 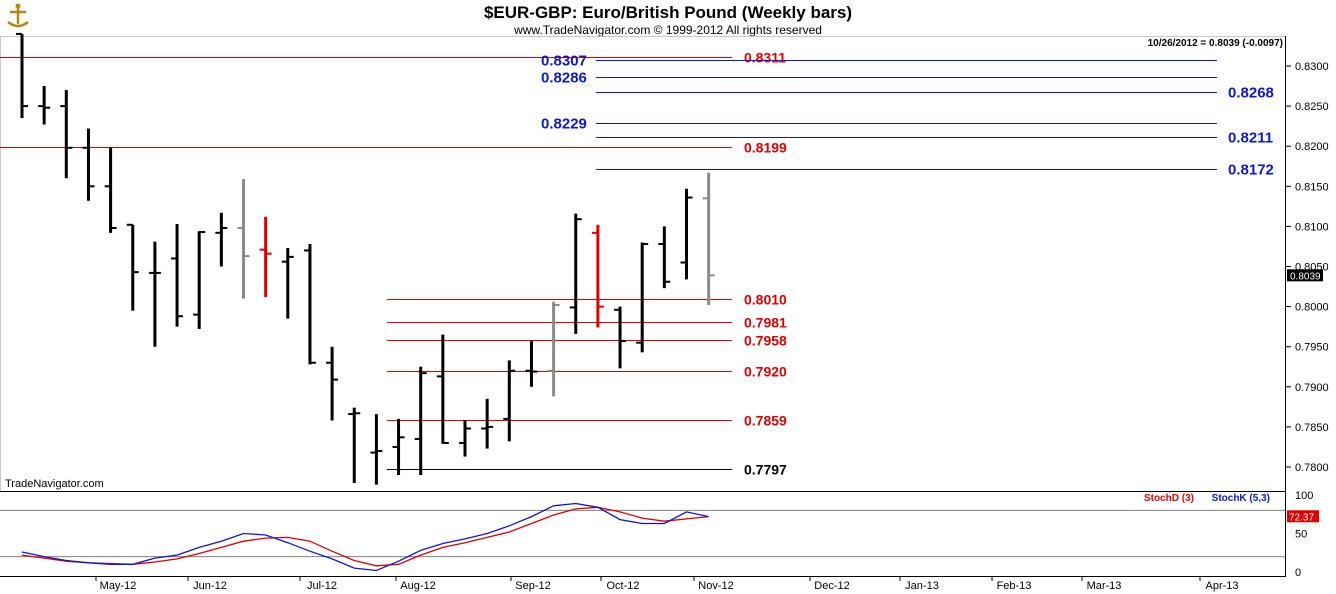 What do you see at coordinates (18, 15) in the screenshot?
I see `tradenavigator-logo` at bounding box center [18, 15].